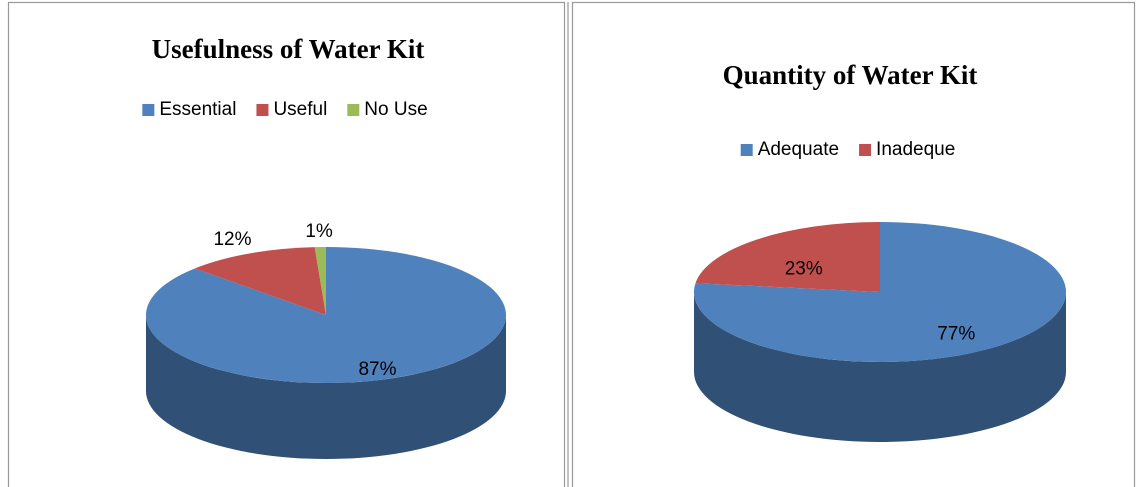 This screenshot has width=1142, height=487. Describe the element at coordinates (798, 149) in the screenshot. I see `legend-label: Adequate` at that location.